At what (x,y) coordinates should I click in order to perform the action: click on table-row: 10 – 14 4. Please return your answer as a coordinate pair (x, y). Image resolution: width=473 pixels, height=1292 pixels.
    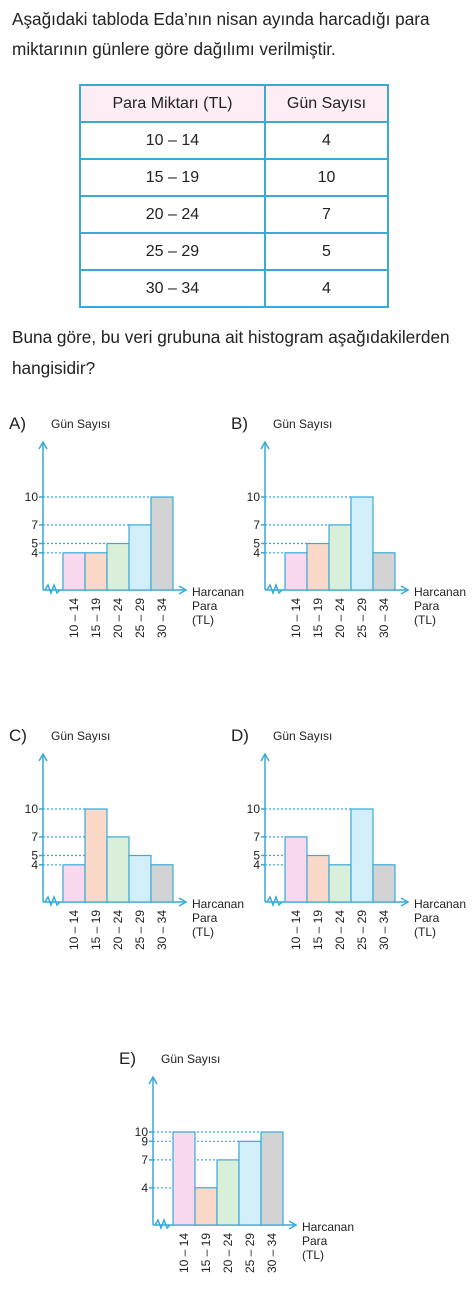
    Looking at the image, I should click on (234, 140).